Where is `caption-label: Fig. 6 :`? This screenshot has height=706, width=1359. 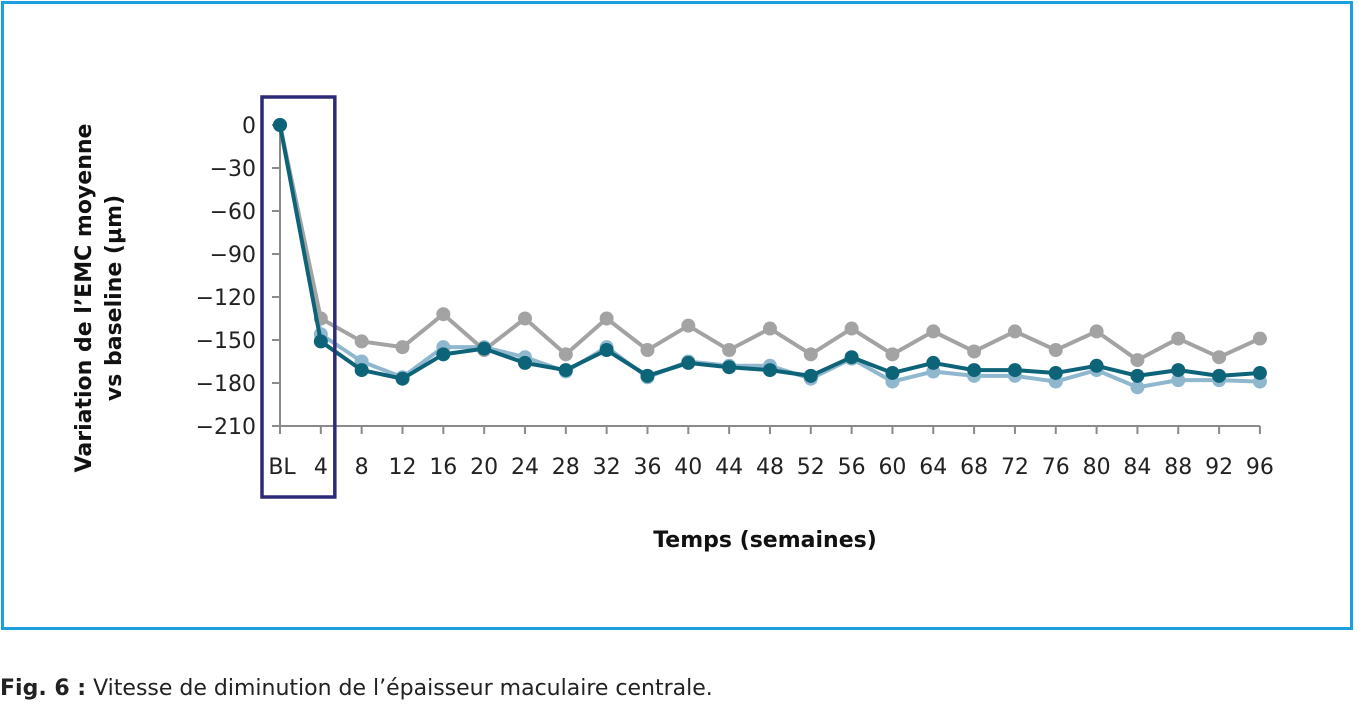
caption-label: Fig. 6 : is located at coordinates (43, 688).